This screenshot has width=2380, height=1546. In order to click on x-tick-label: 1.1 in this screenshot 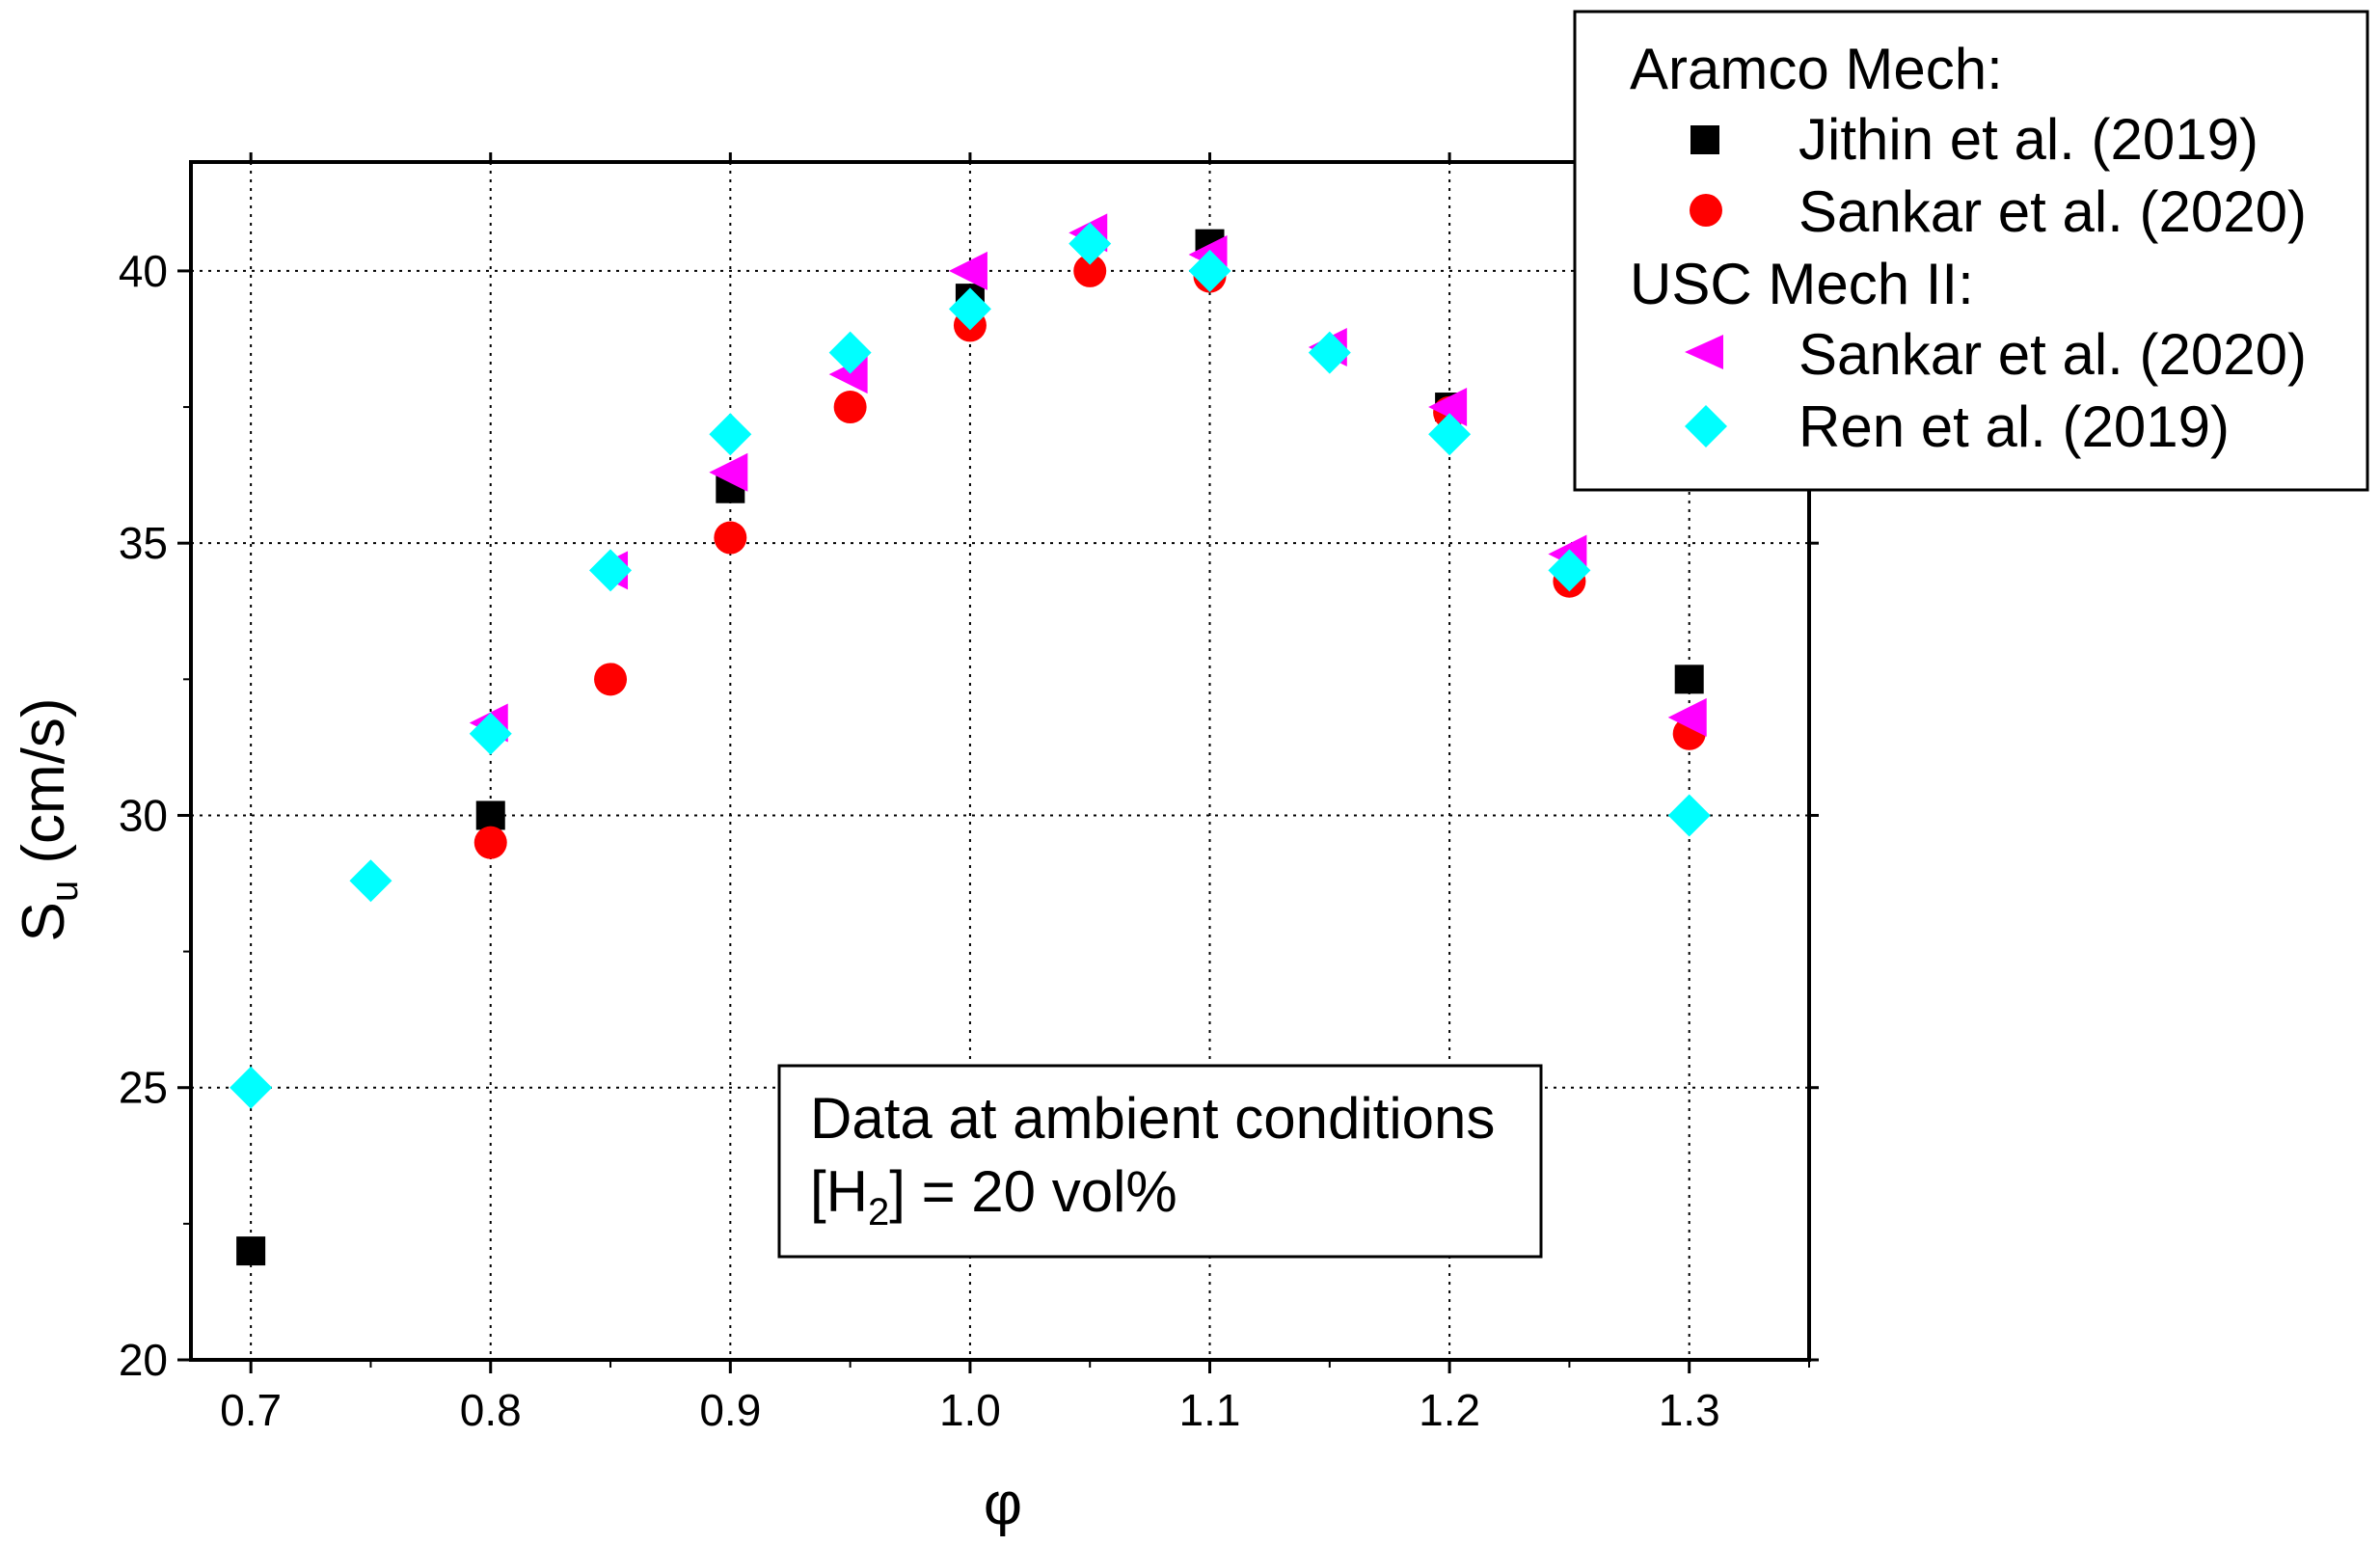, I will do `click(1210, 1410)`.